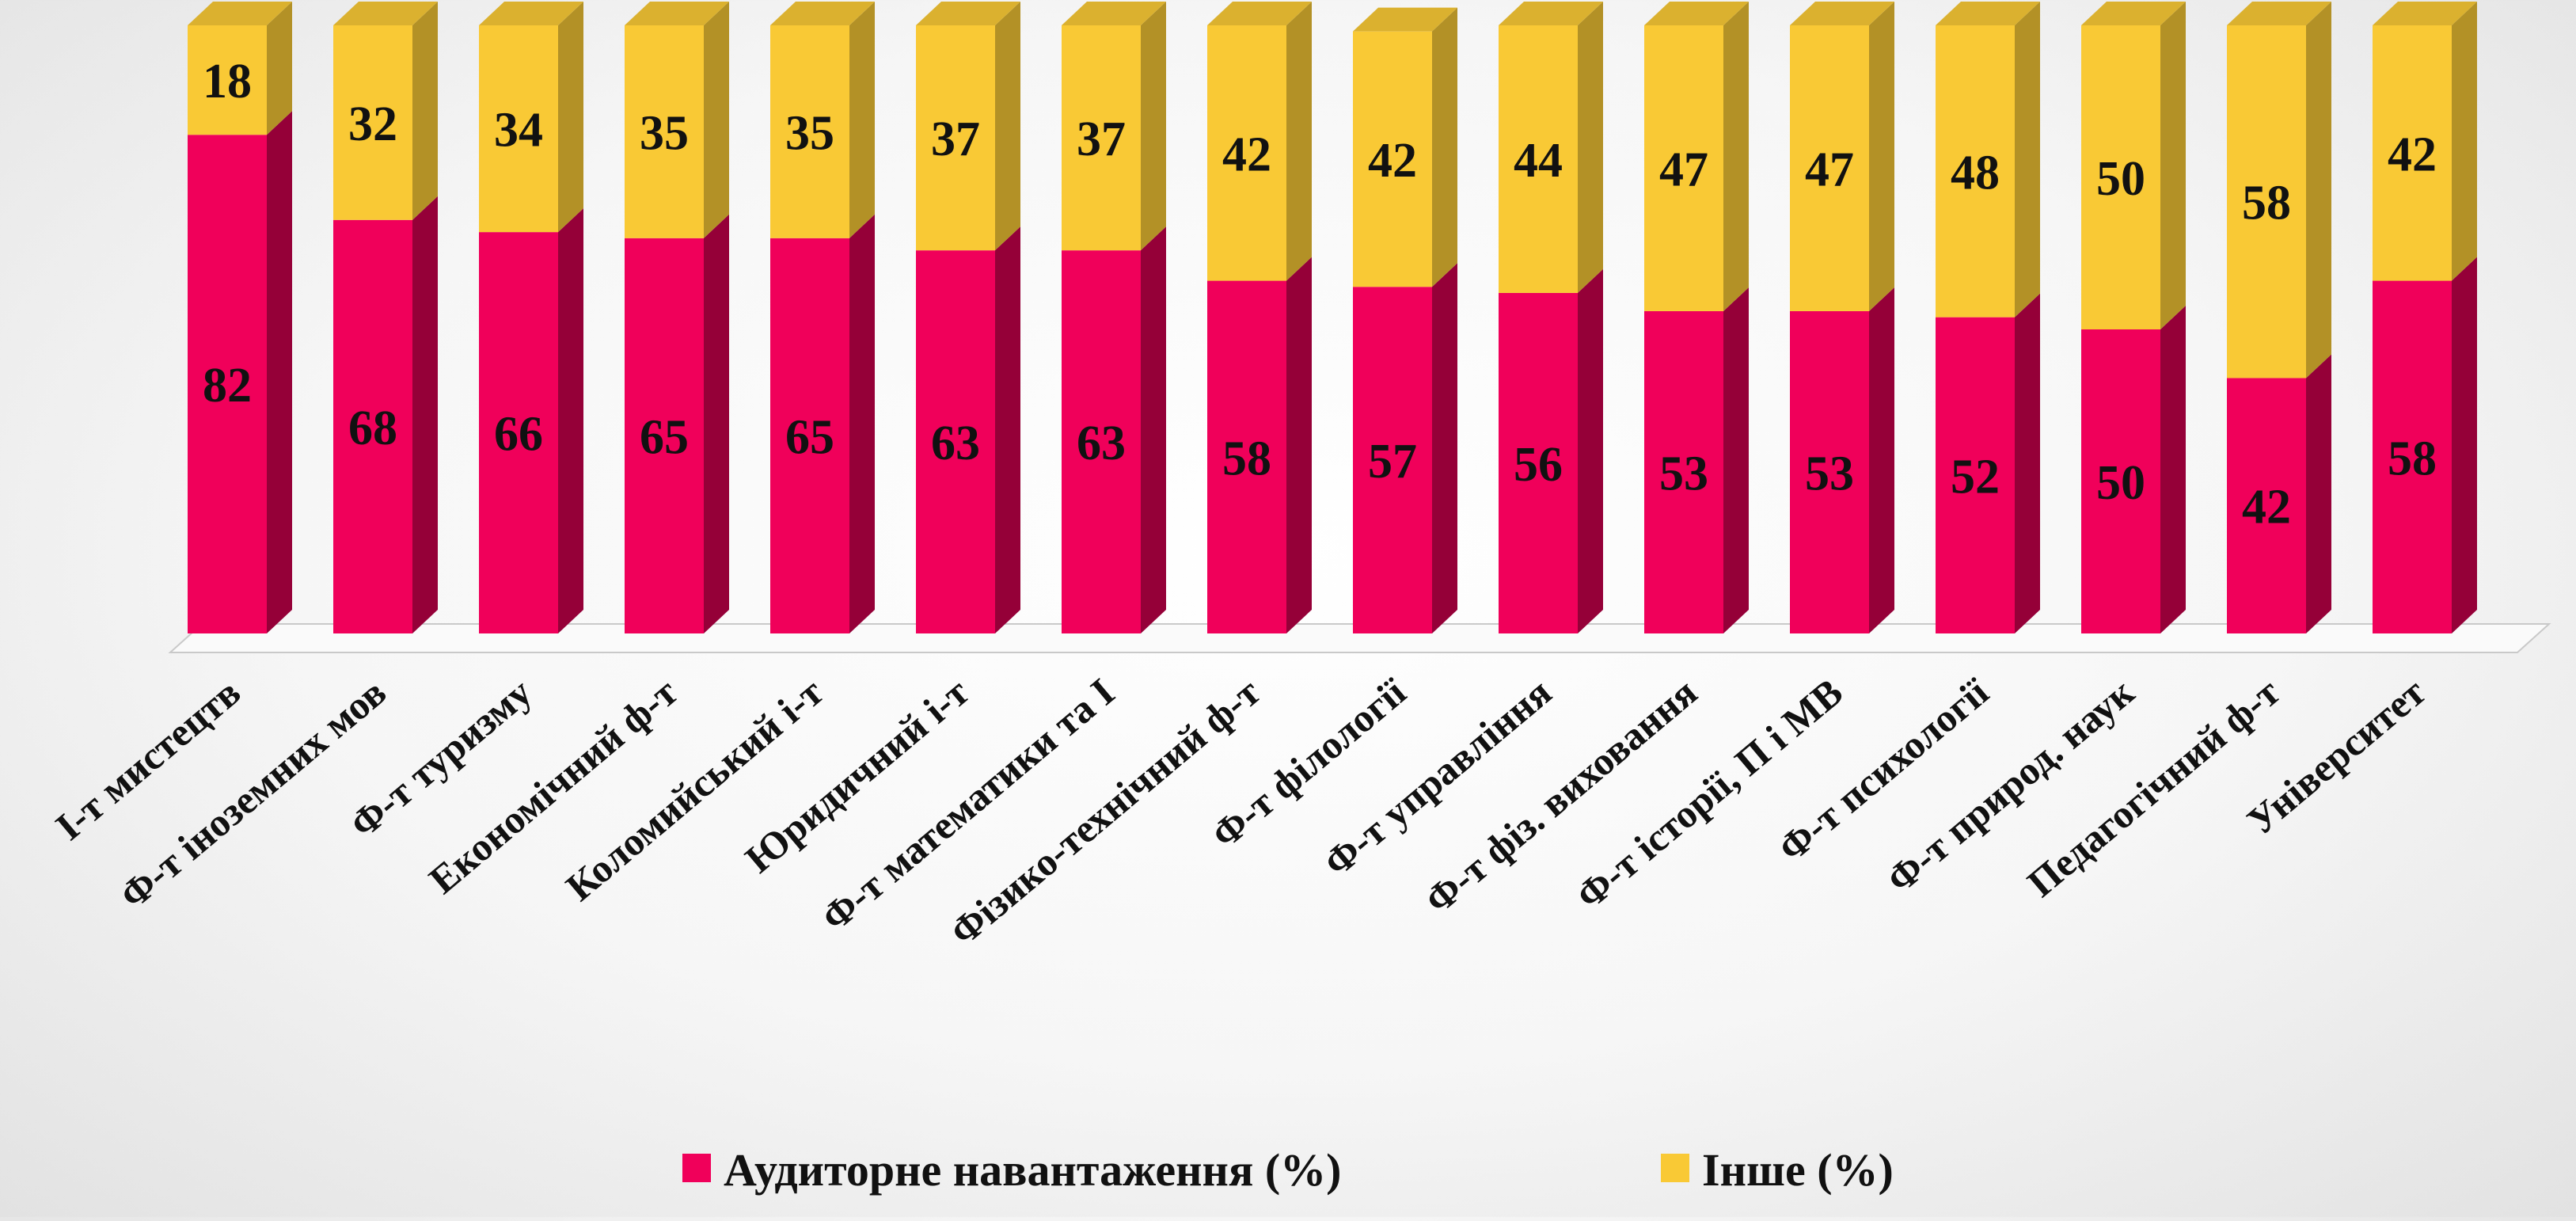  I want to click on stacked-bar: 42 58, so click(2279, 317).